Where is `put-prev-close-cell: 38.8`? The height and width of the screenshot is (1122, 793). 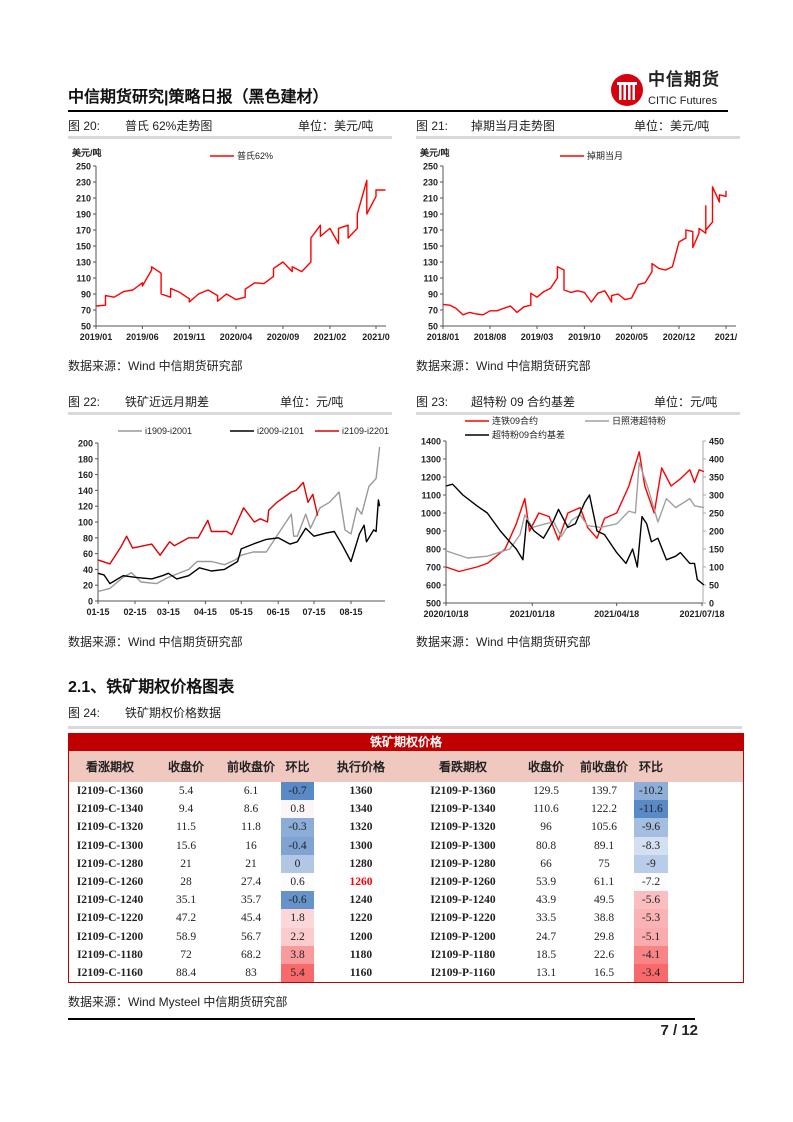 put-prev-close-cell: 38.8 is located at coordinates (604, 918).